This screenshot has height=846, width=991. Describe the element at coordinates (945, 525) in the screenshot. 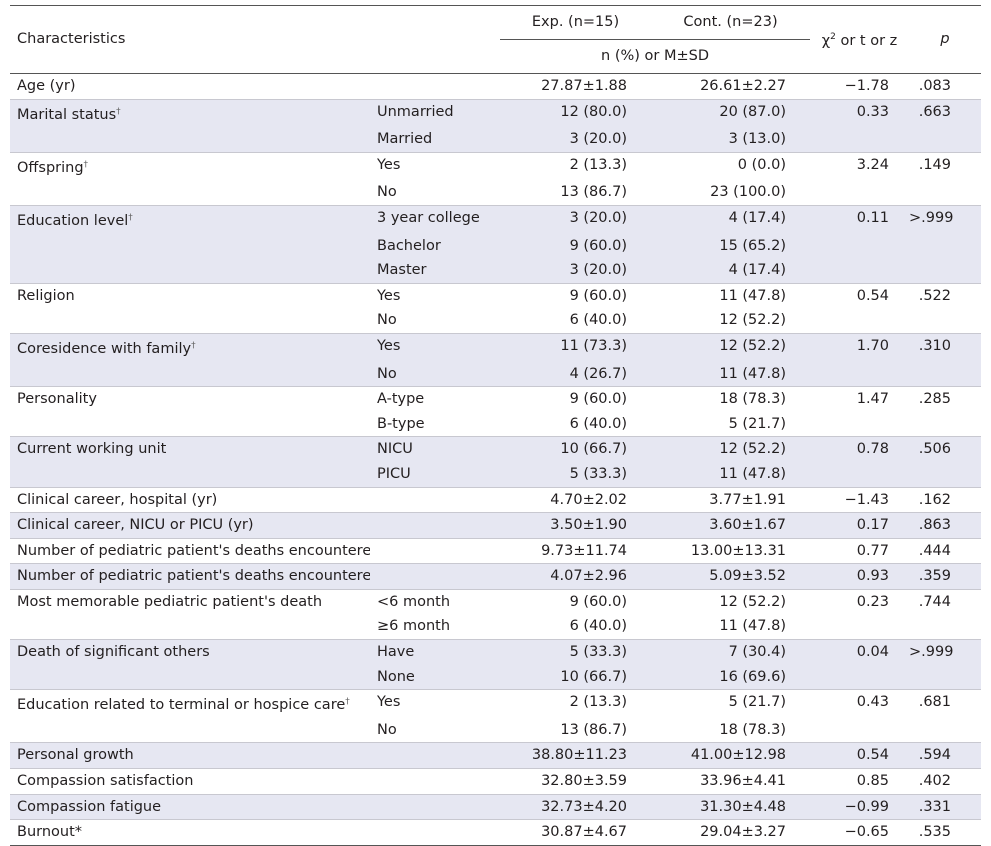

I see `p-value: .863` at that location.